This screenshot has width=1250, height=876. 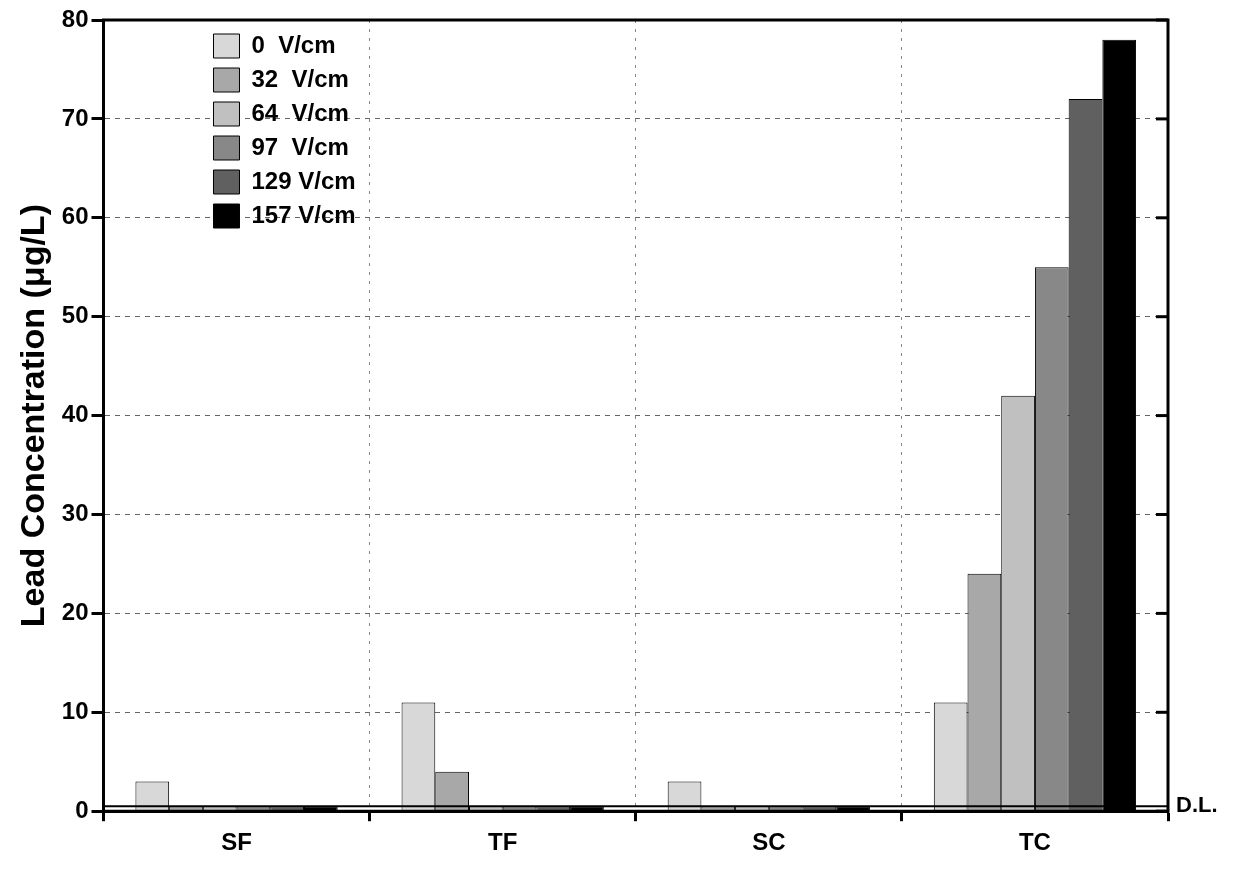 I want to click on ref-line-label: D.L., so click(x=1197, y=805).